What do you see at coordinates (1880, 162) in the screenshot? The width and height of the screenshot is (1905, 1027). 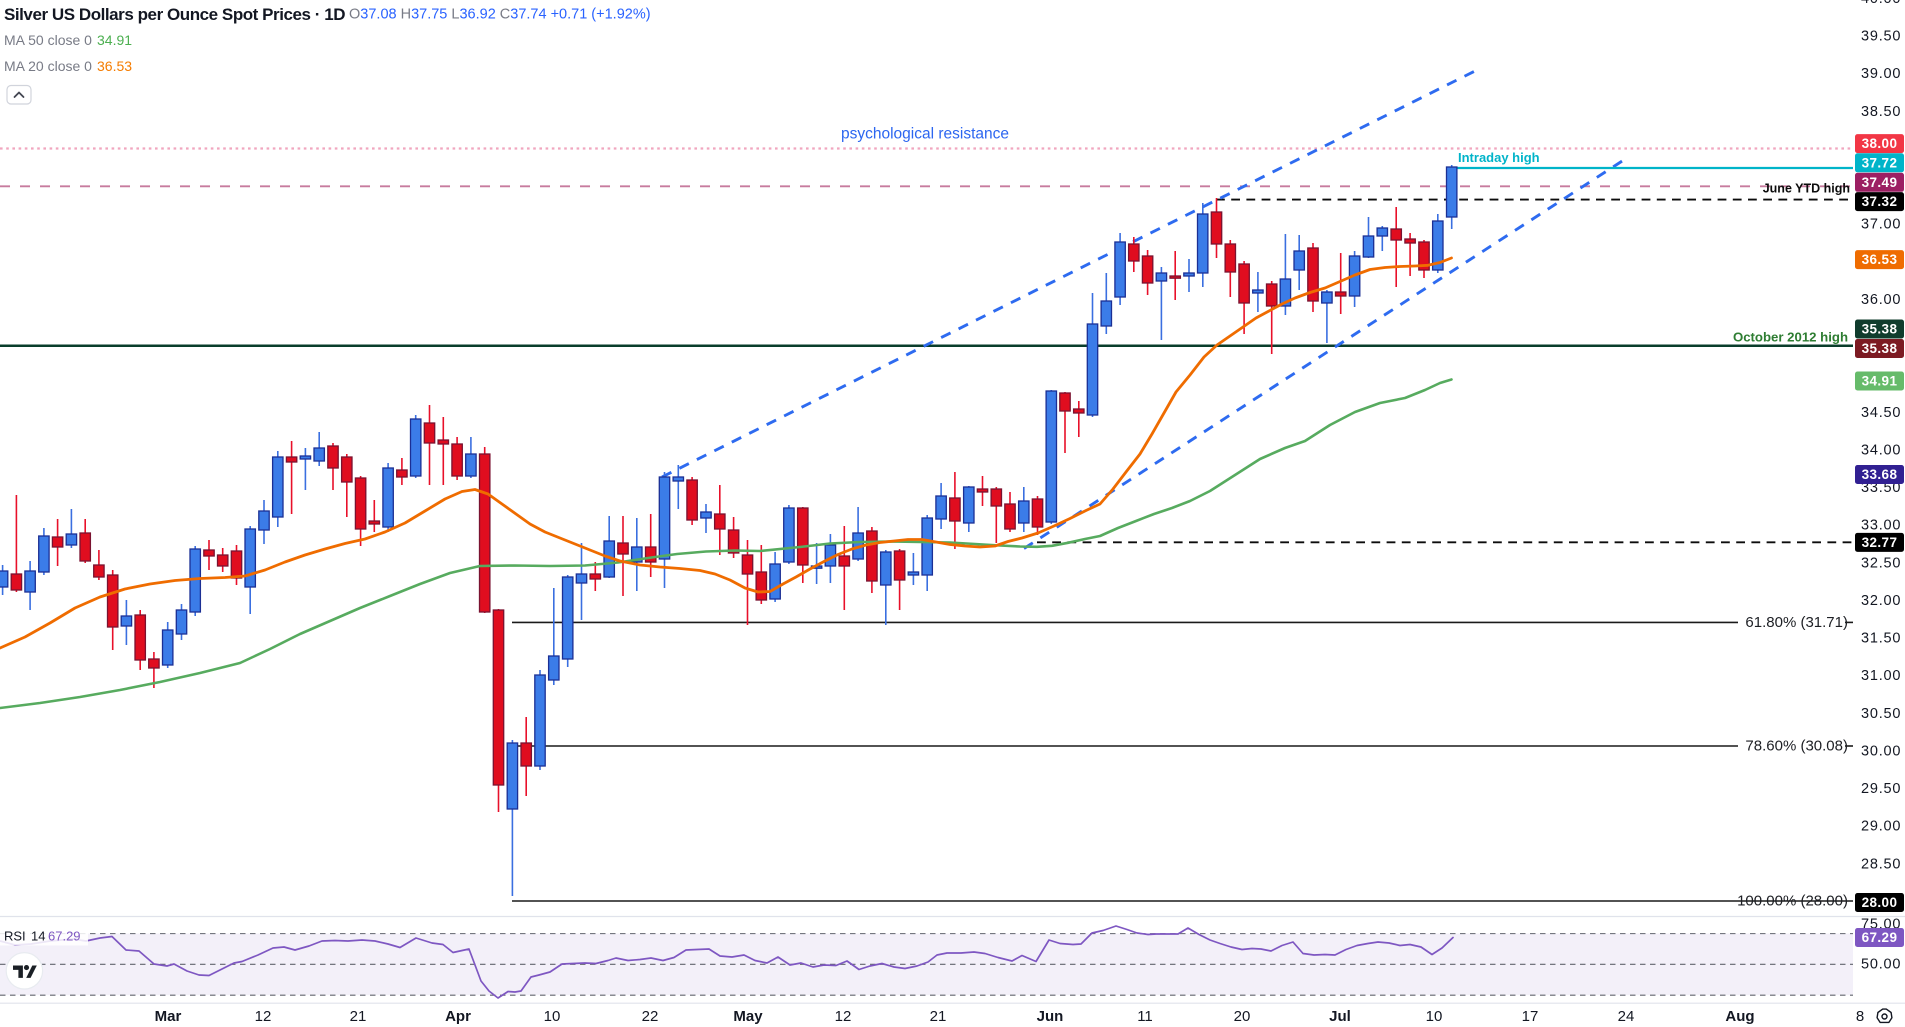 I see `svg-text: 37.72` at bounding box center [1880, 162].